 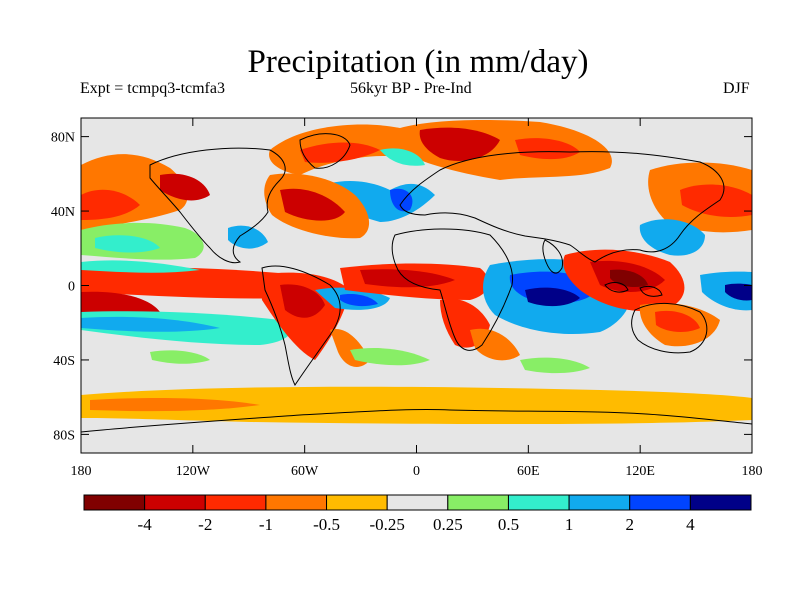 I want to click on colorbar: -4 -2 -1 -0.5 -0.25 0.25 0.5 1 2 4, so click(x=417, y=514).